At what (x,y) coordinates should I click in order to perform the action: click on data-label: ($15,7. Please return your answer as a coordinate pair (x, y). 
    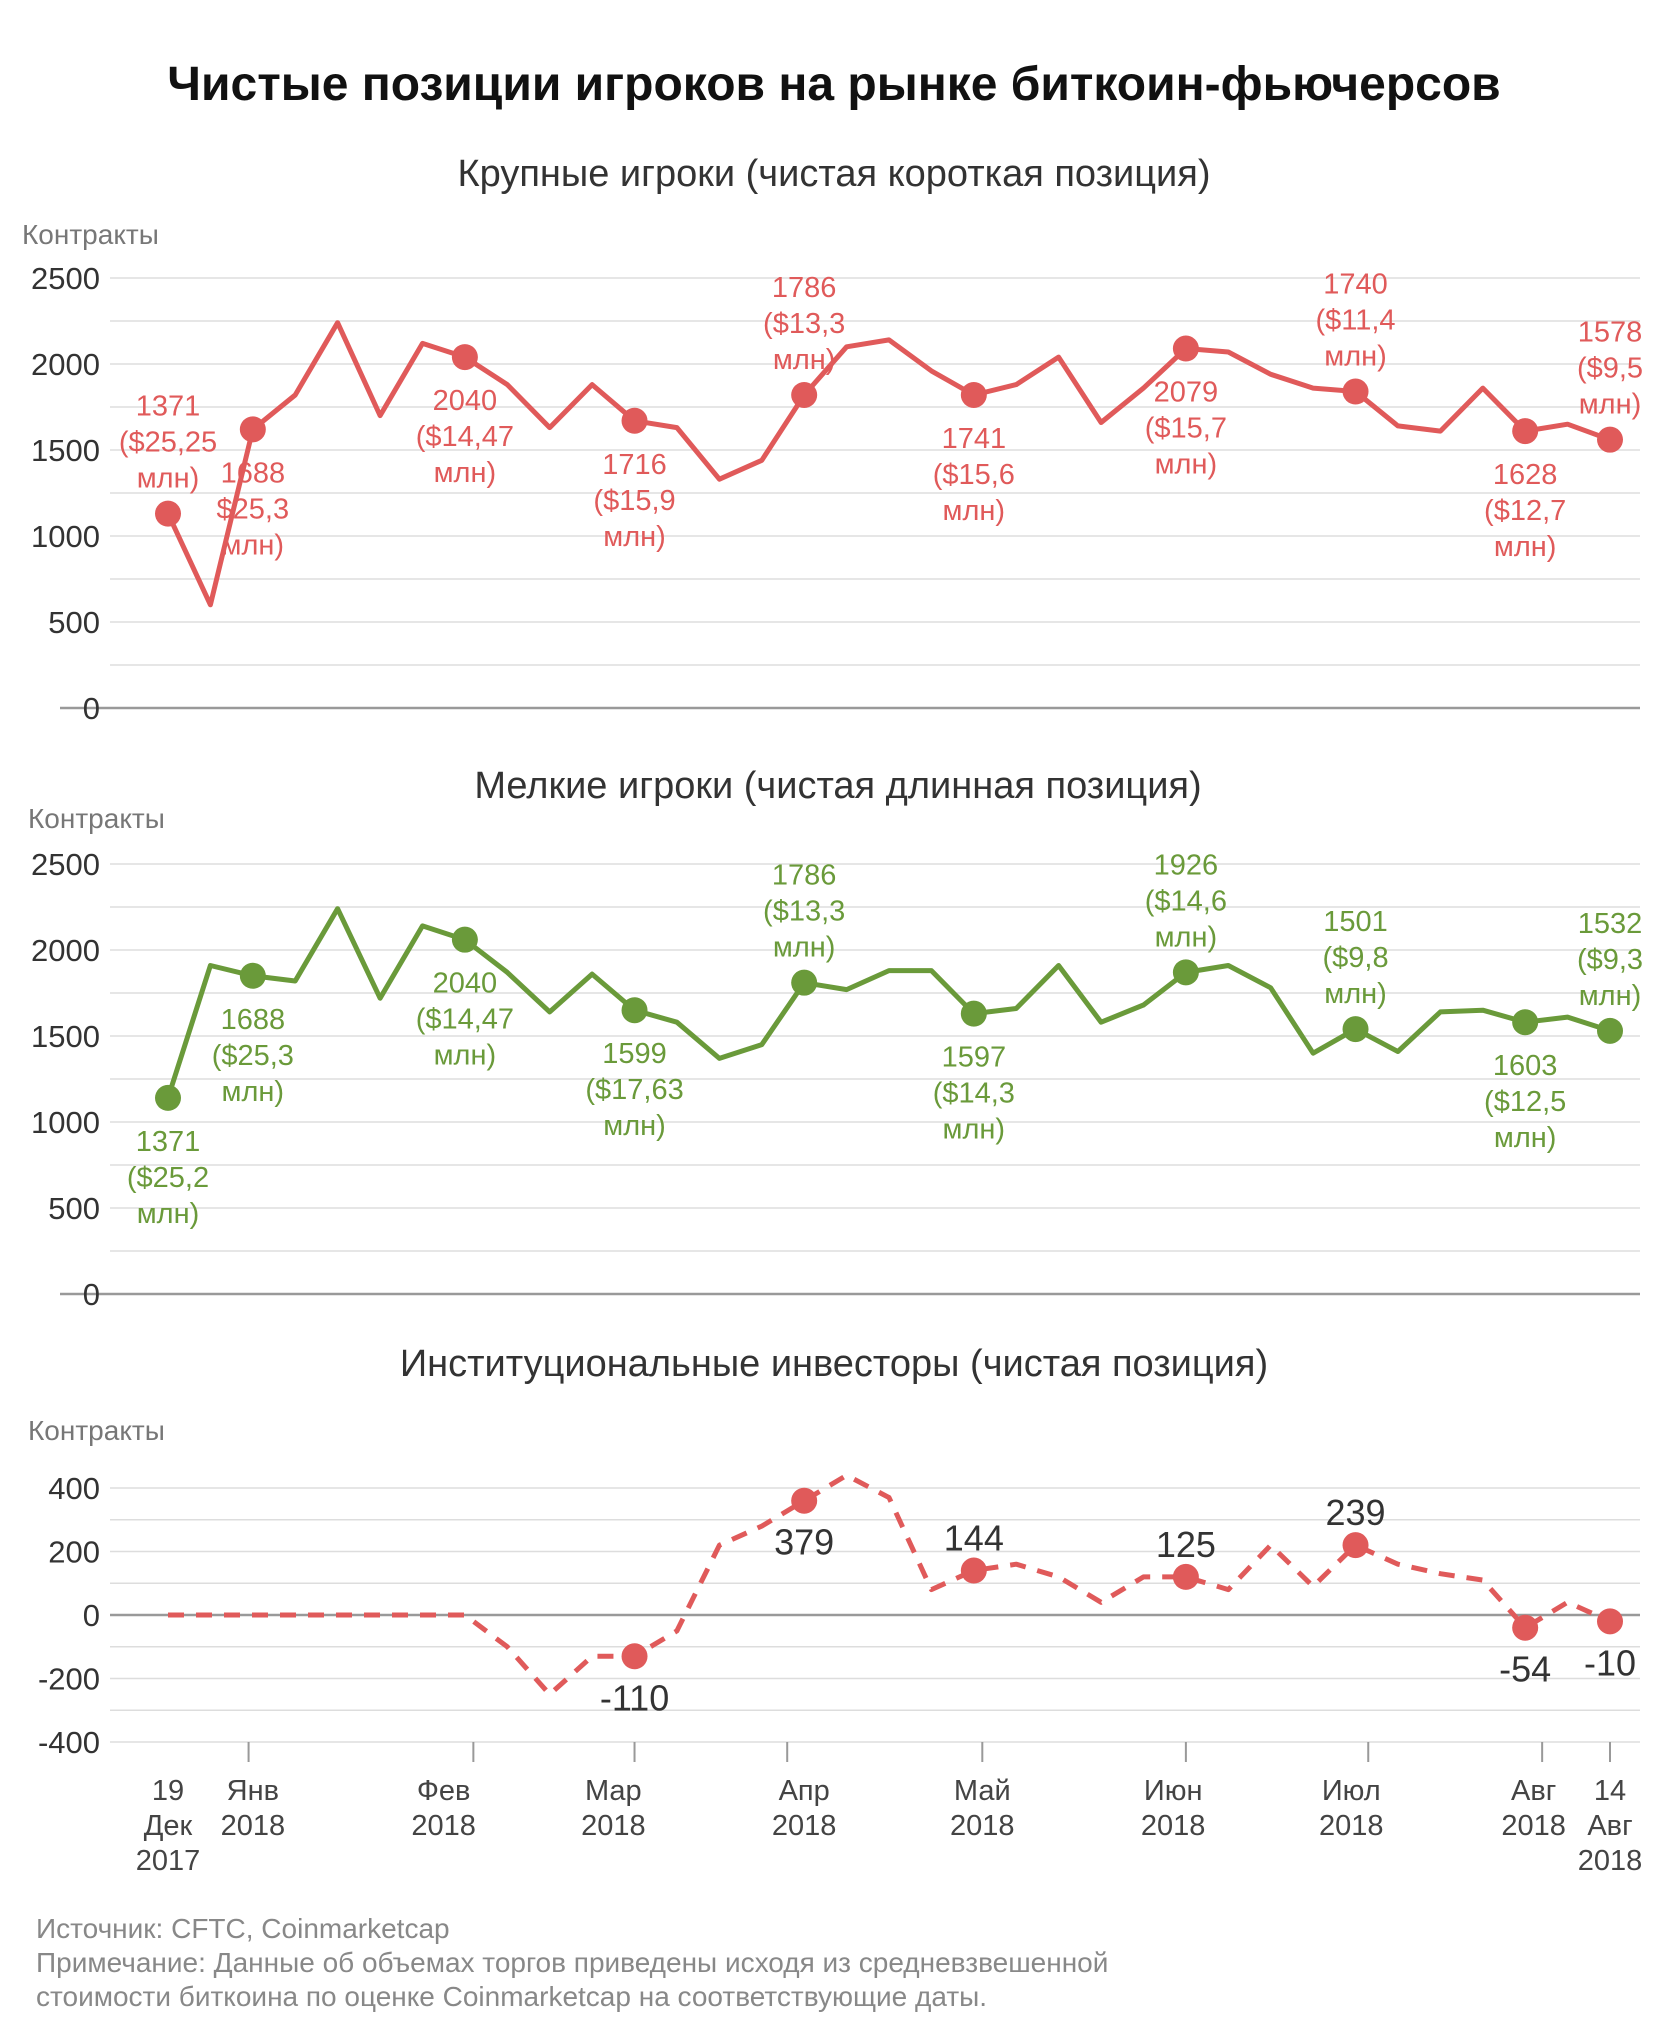
    Looking at the image, I should click on (1186, 429).